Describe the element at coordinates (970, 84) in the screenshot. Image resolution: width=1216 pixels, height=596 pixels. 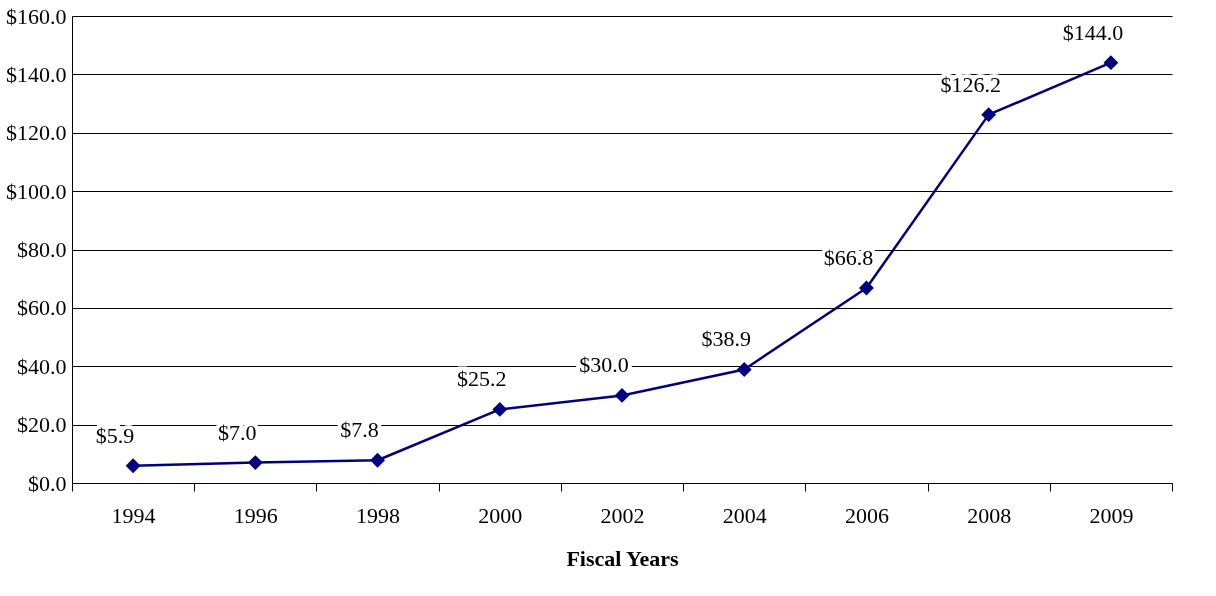
I see `data-label: $126.2` at that location.